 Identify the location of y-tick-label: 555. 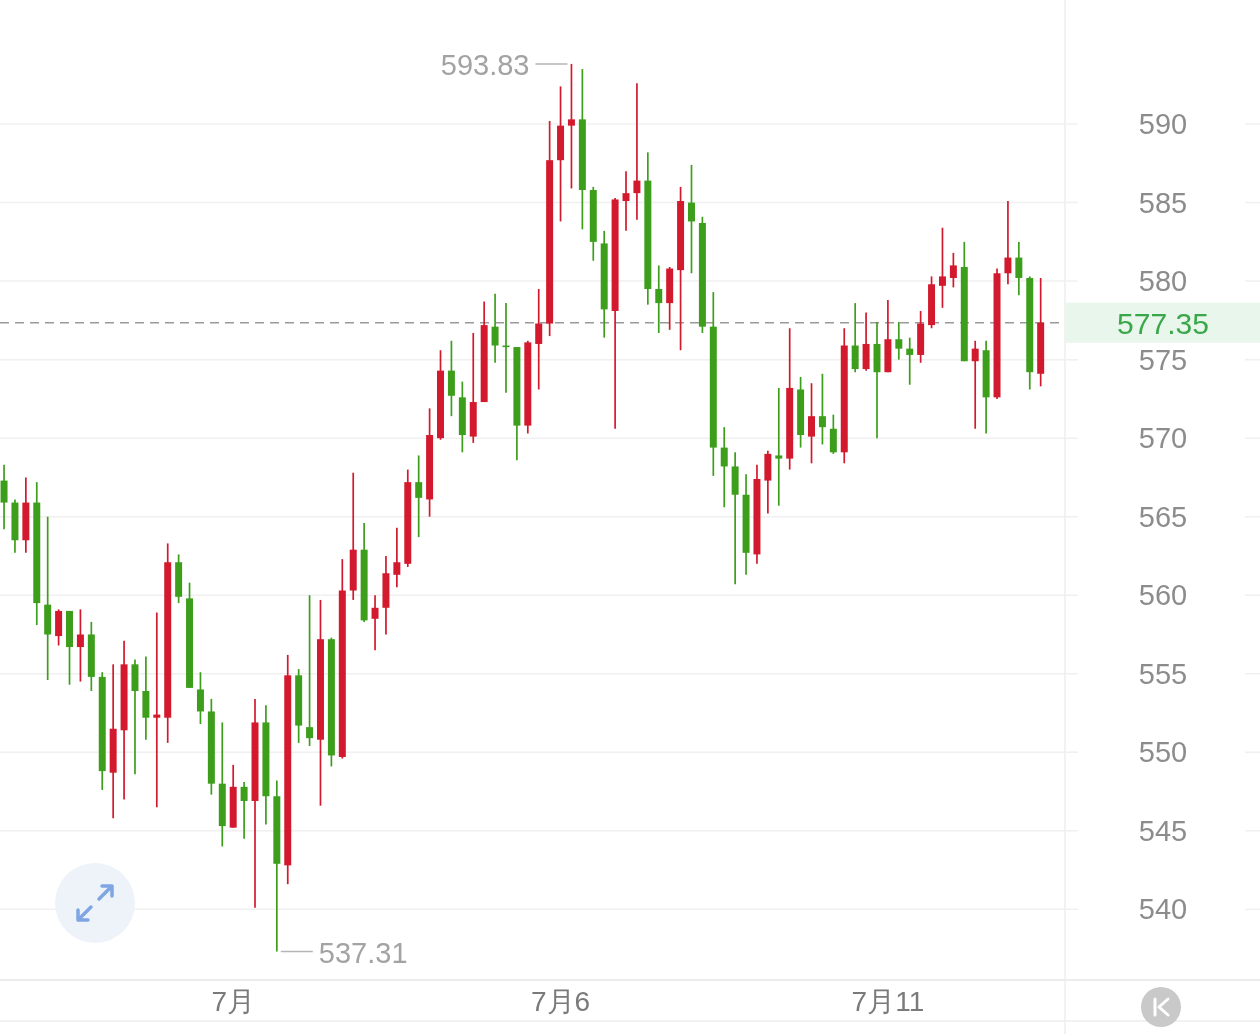
(1163, 673).